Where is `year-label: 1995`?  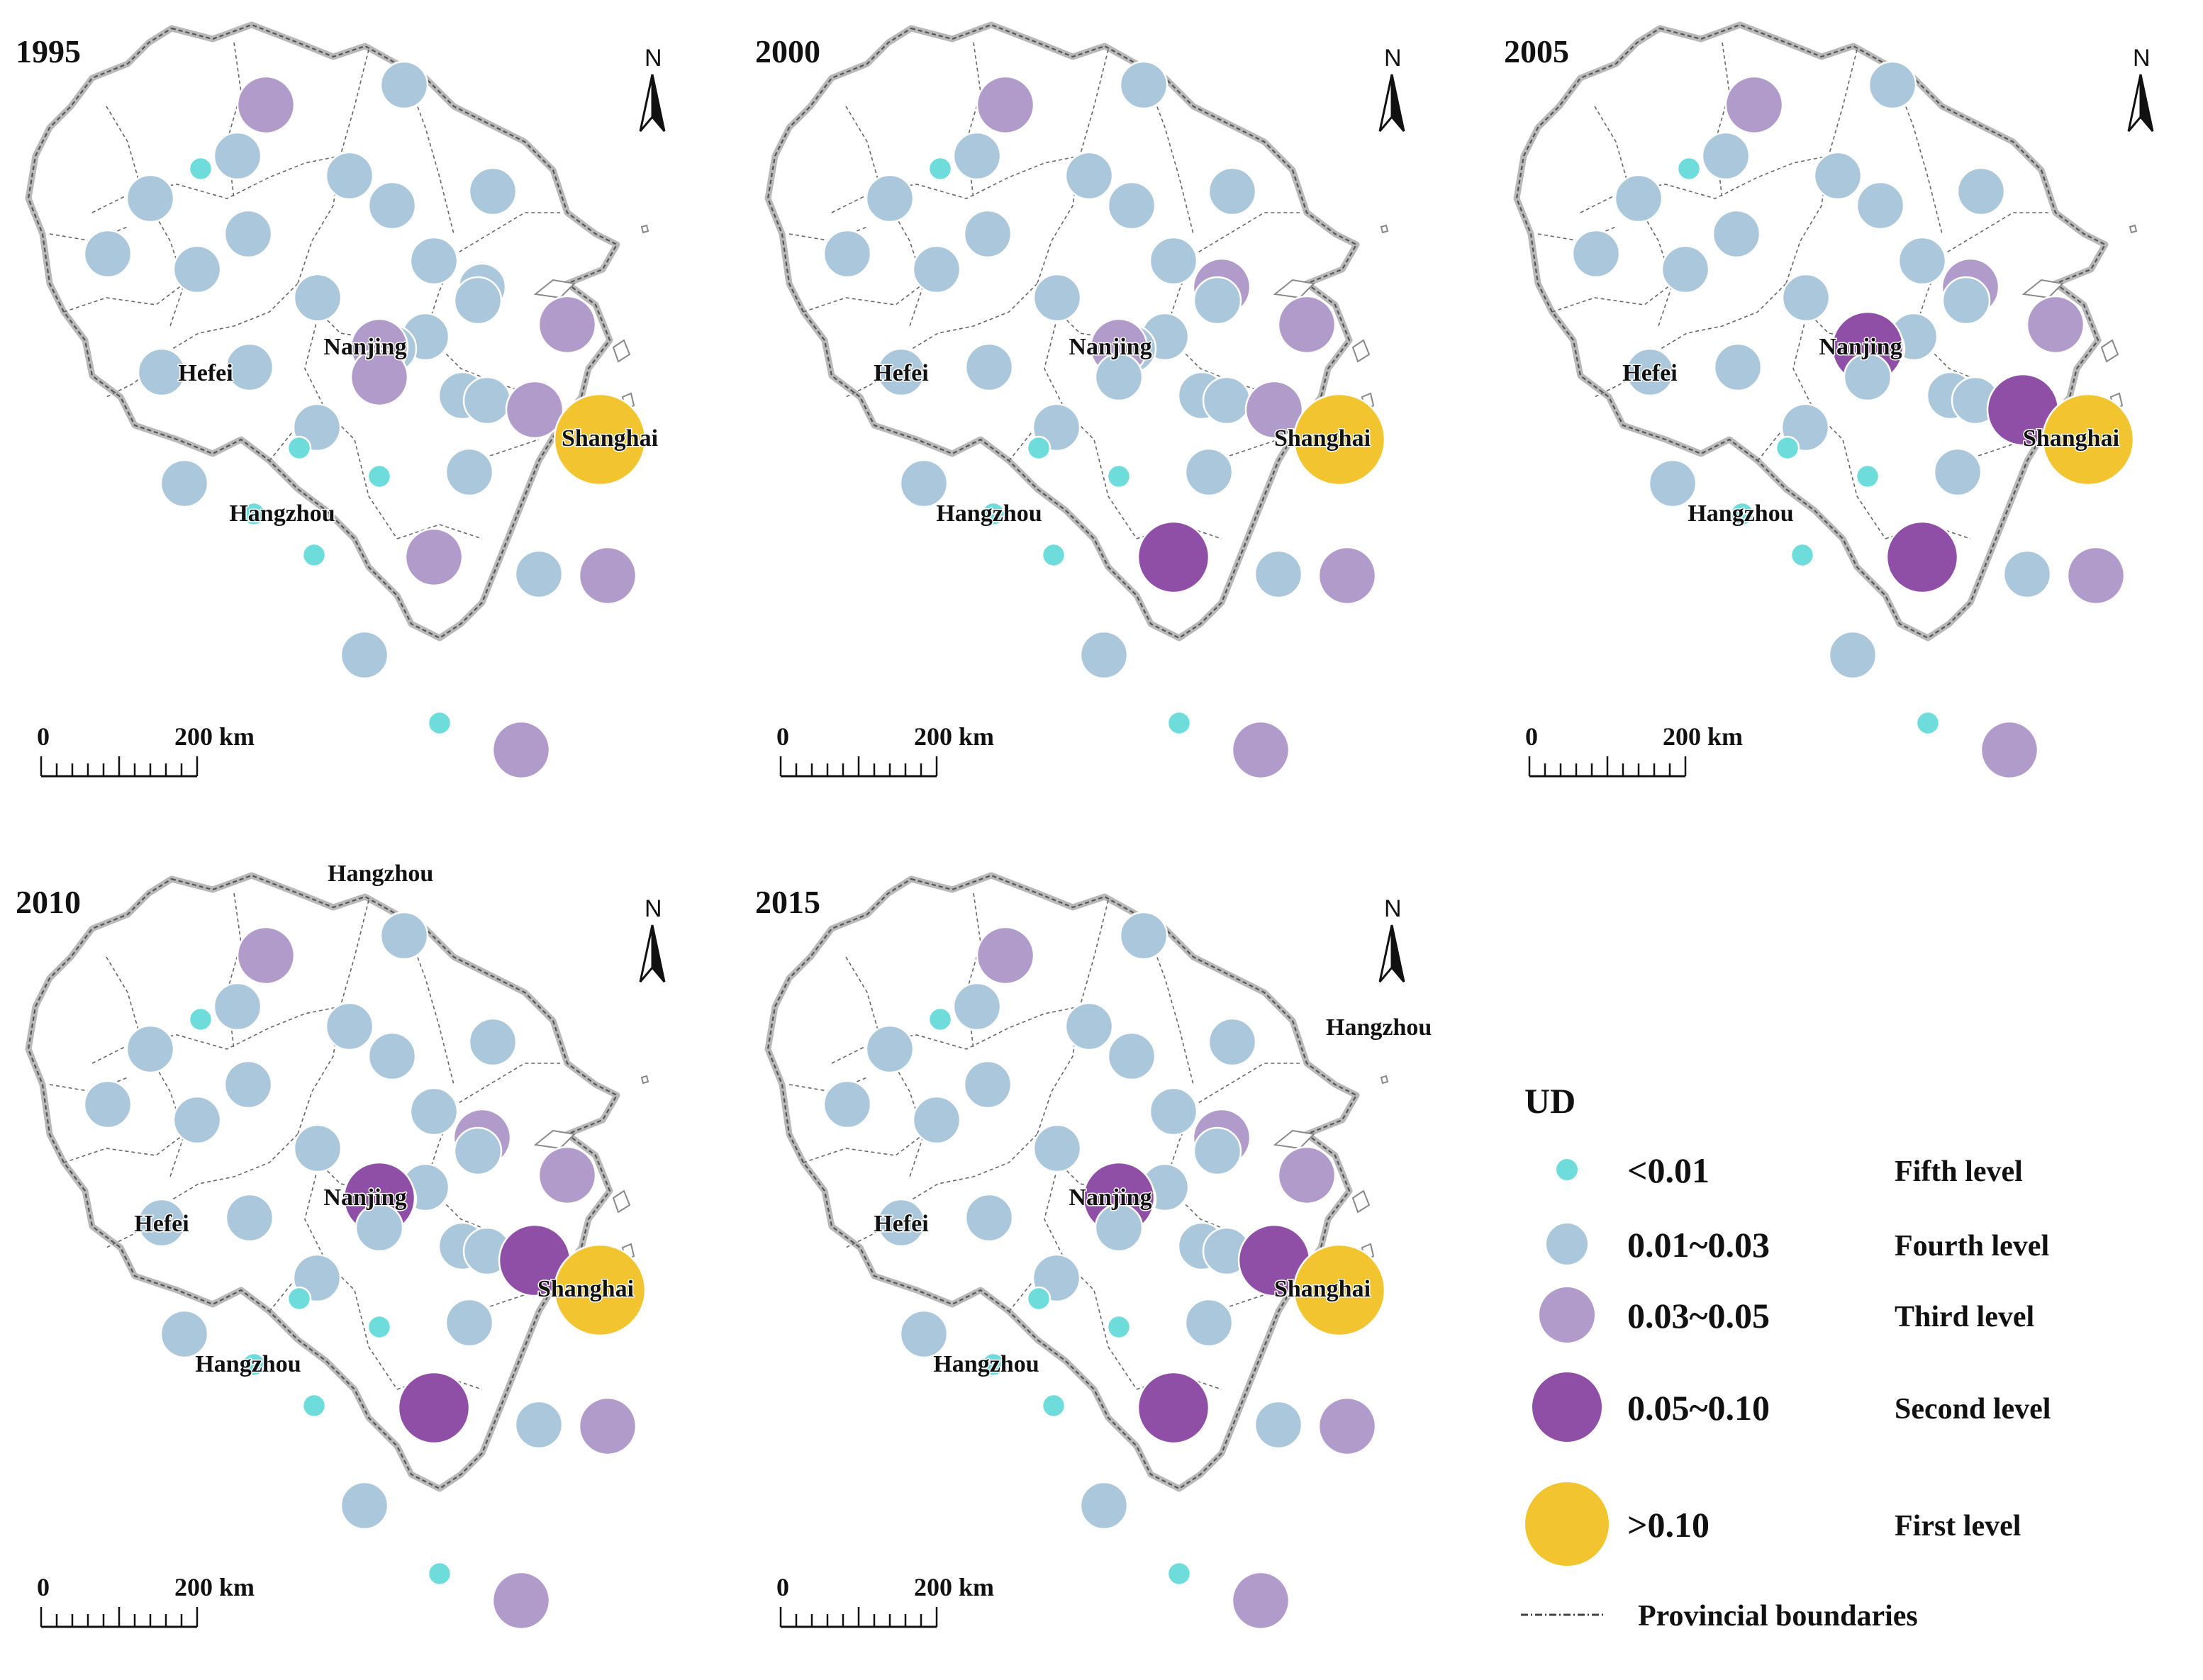
year-label: 1995 is located at coordinates (48, 51).